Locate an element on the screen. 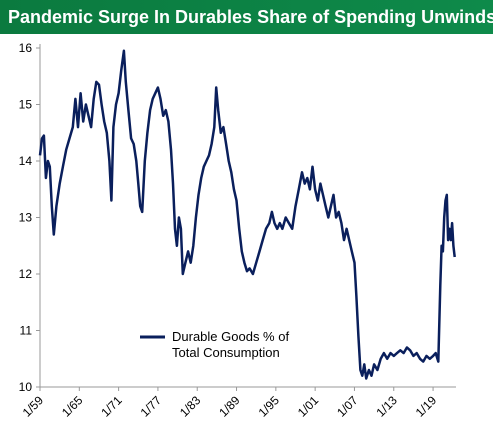 This screenshot has width=493, height=443. y-tick-label: 15 is located at coordinates (26, 105).